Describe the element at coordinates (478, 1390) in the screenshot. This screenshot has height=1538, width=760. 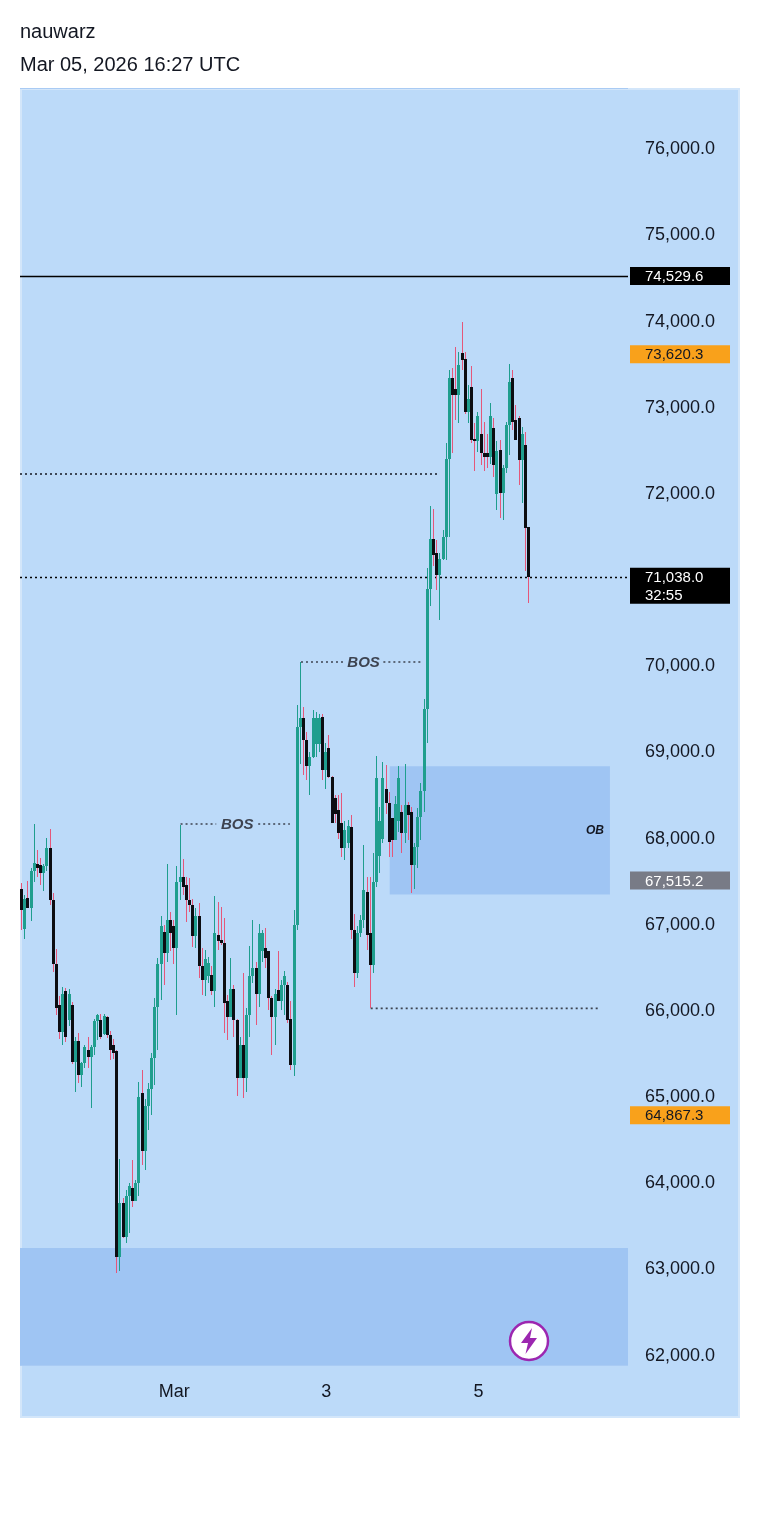
I see `x-tick-label: 5` at that location.